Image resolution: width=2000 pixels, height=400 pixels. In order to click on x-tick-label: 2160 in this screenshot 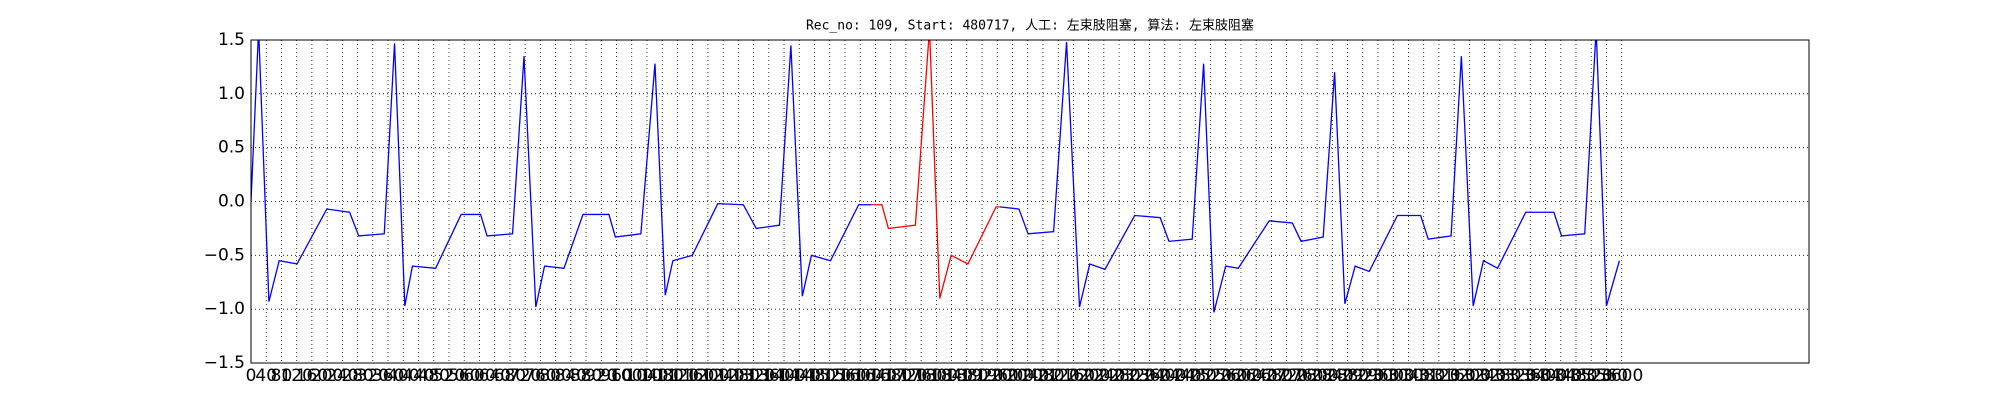, I will do `click(1073, 376)`.